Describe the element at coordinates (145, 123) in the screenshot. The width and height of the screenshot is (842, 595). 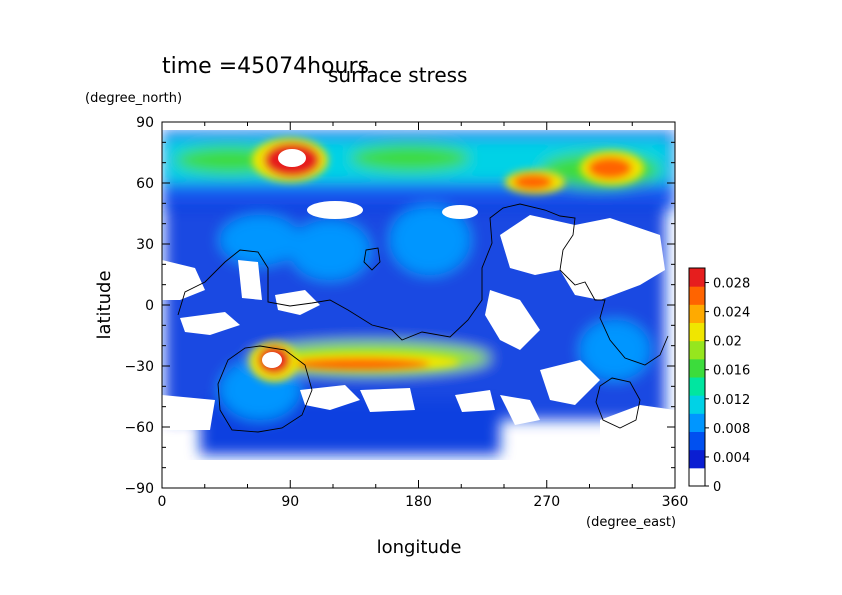
I see `y-tick-label: 90` at that location.